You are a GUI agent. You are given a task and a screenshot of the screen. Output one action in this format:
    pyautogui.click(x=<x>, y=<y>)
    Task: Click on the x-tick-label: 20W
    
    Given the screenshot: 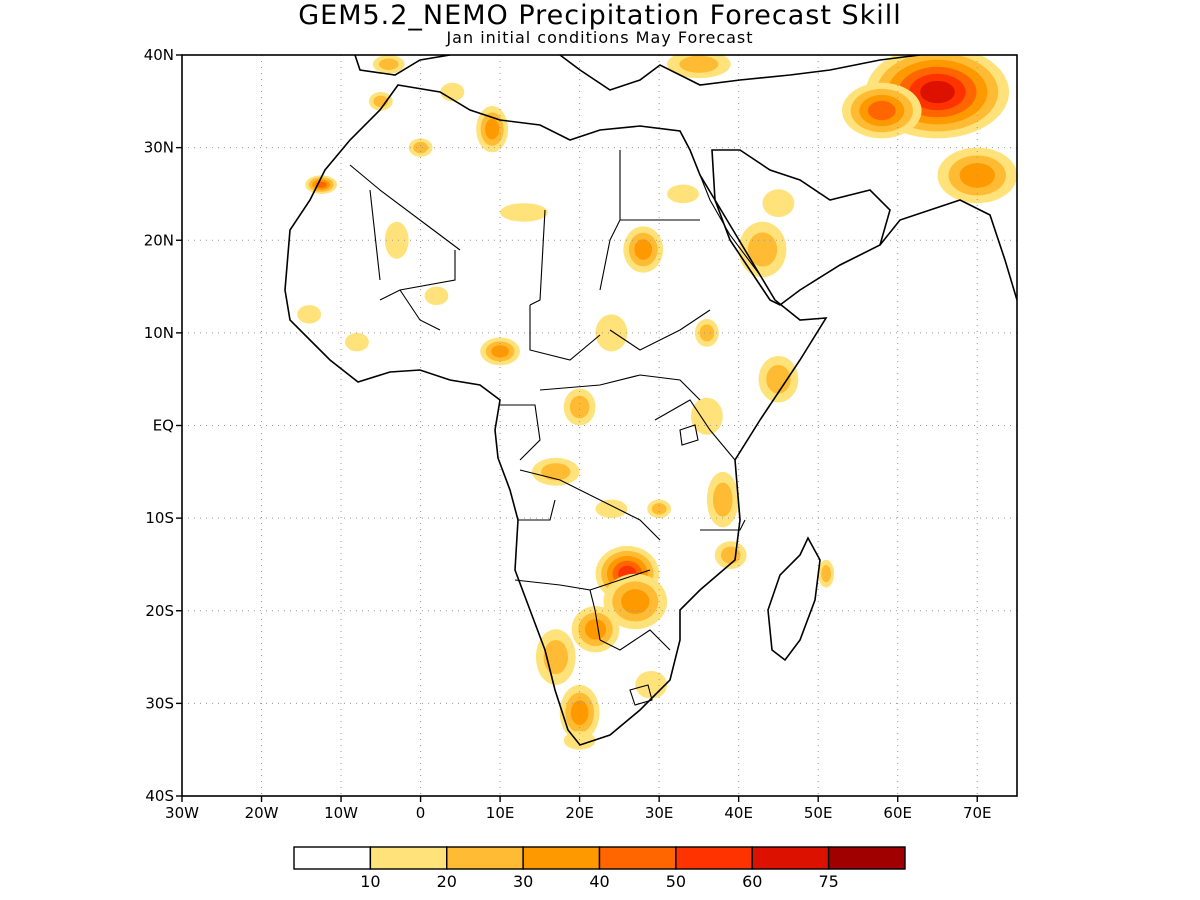 What is the action you would take?
    pyautogui.click(x=262, y=813)
    